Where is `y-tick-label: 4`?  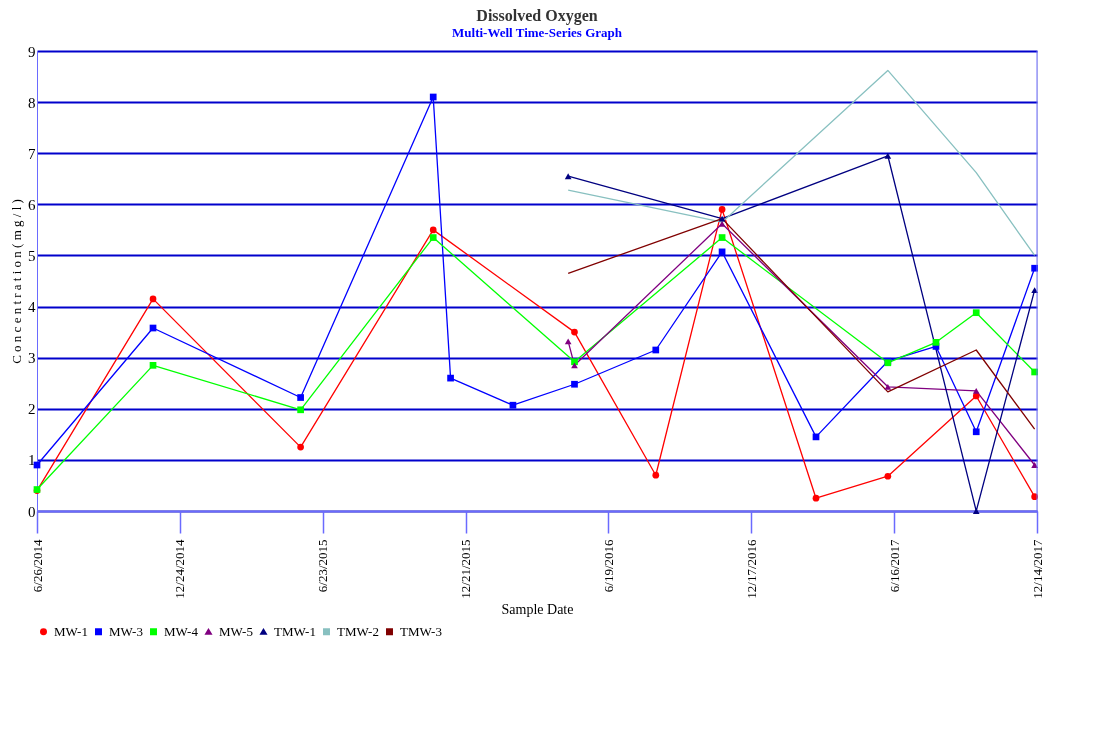 y-tick-label: 4 is located at coordinates (32, 307).